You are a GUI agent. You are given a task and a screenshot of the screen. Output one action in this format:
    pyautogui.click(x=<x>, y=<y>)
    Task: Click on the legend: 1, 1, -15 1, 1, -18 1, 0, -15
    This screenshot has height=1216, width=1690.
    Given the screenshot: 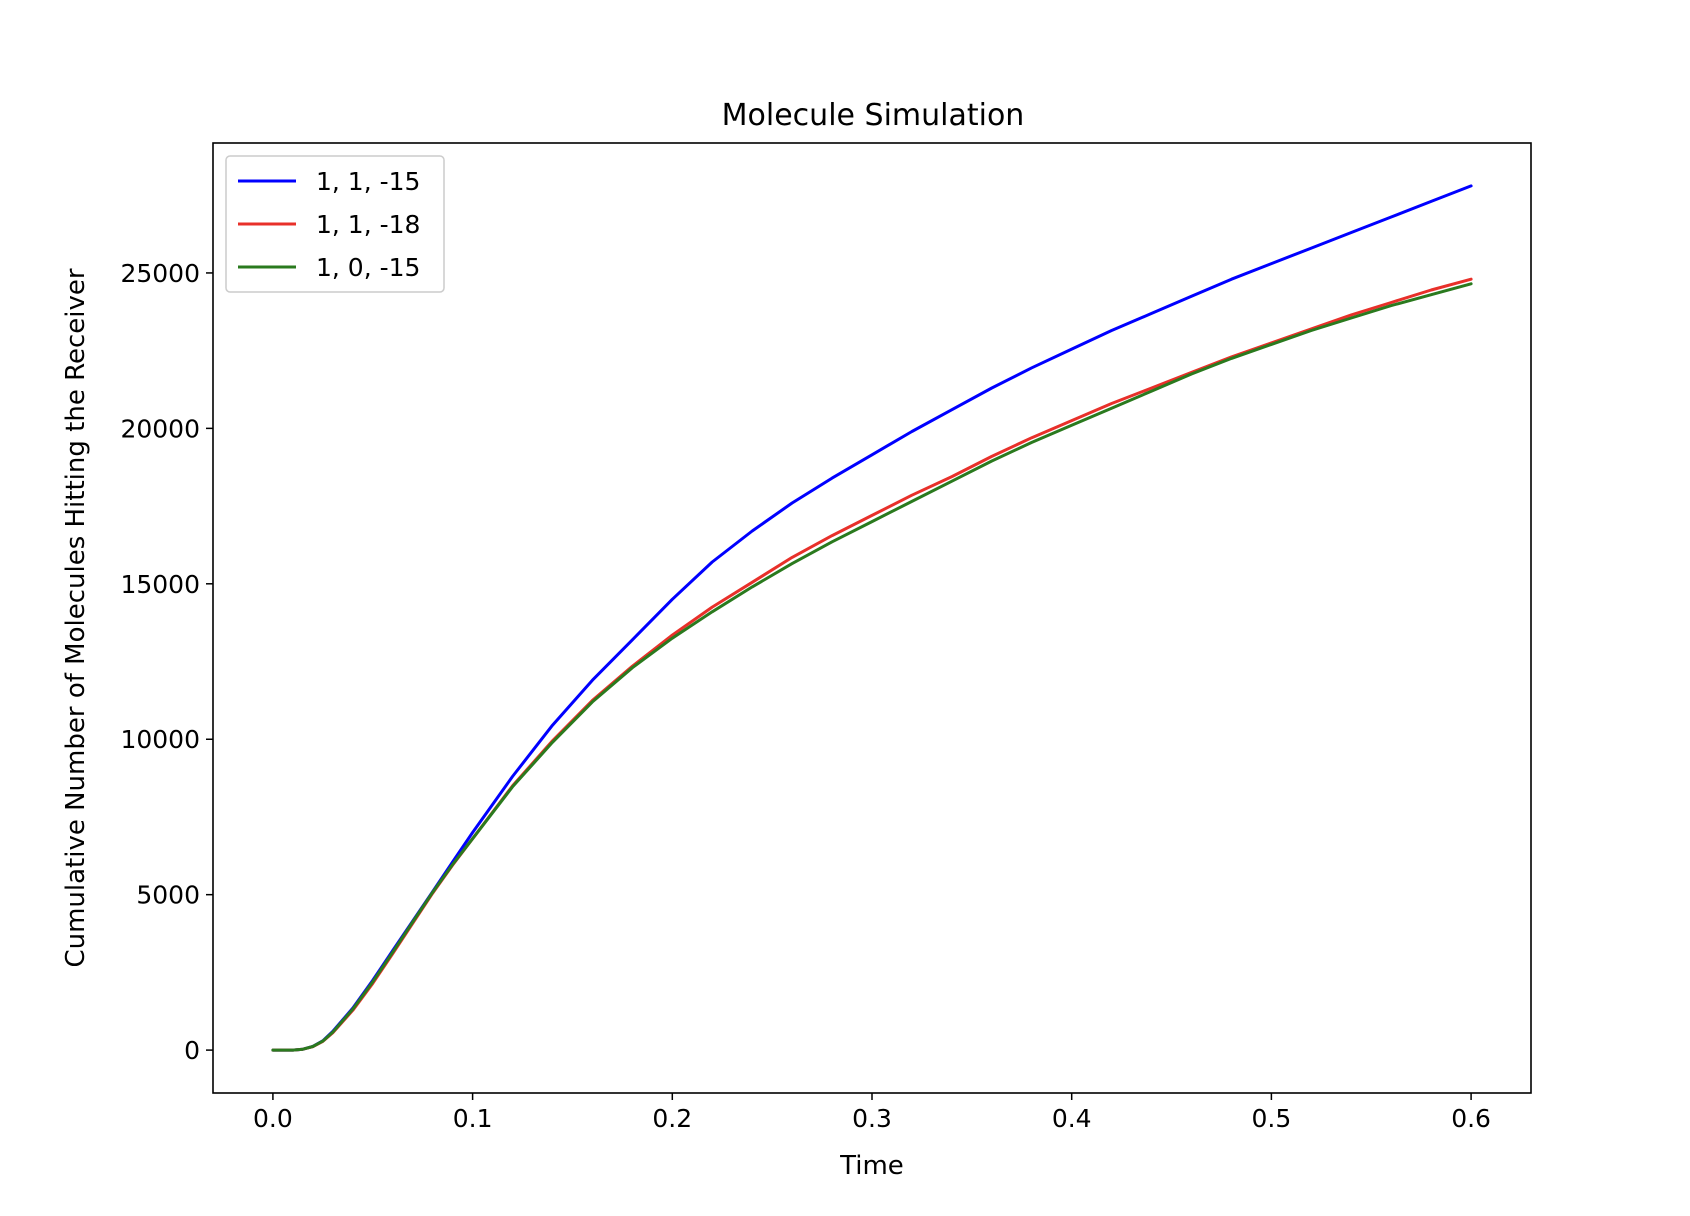 What is the action you would take?
    pyautogui.click(x=335, y=224)
    